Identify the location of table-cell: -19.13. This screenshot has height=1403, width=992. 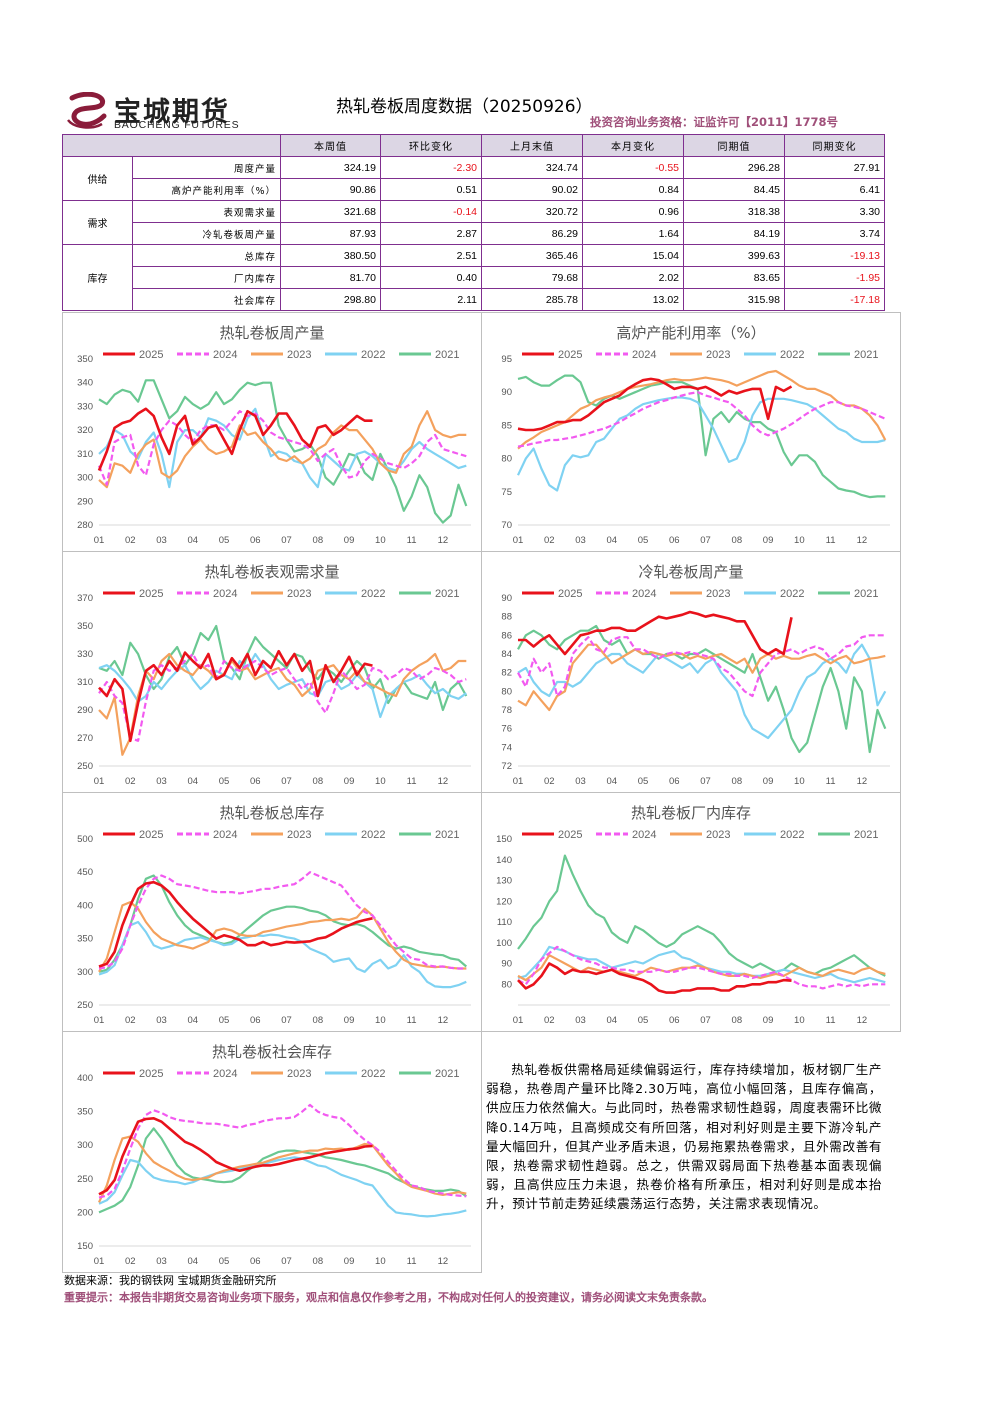
(834, 255).